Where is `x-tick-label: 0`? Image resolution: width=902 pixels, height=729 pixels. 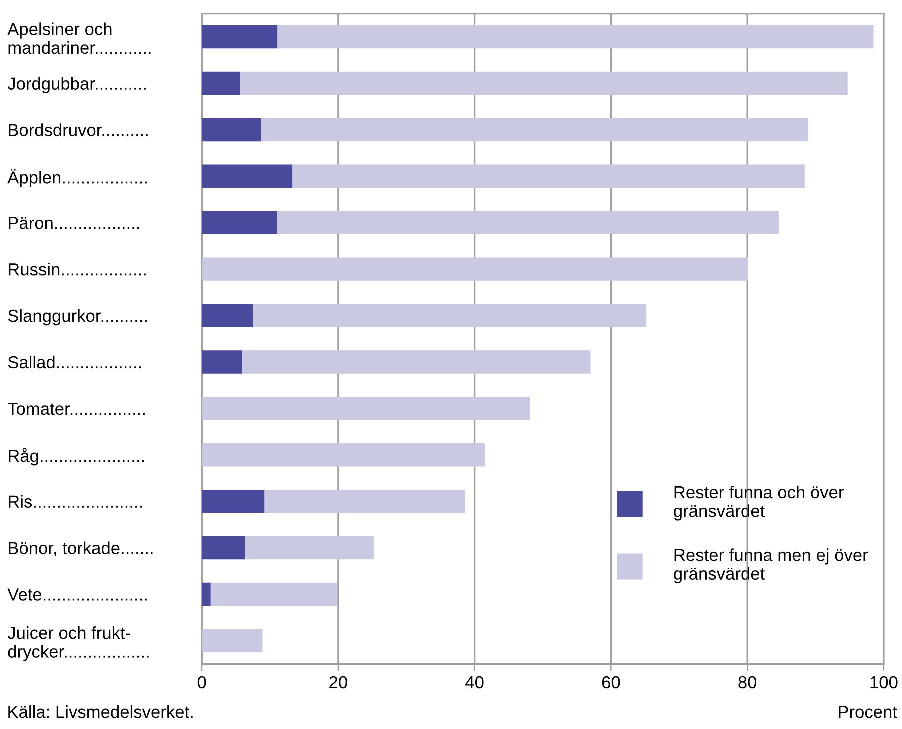 x-tick-label: 0 is located at coordinates (202, 682).